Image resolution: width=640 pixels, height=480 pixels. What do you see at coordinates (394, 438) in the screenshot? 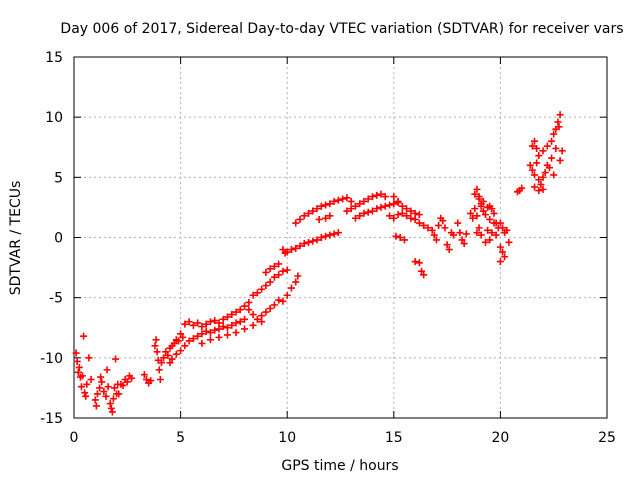
I see `x-tick-label: 15` at bounding box center [394, 438].